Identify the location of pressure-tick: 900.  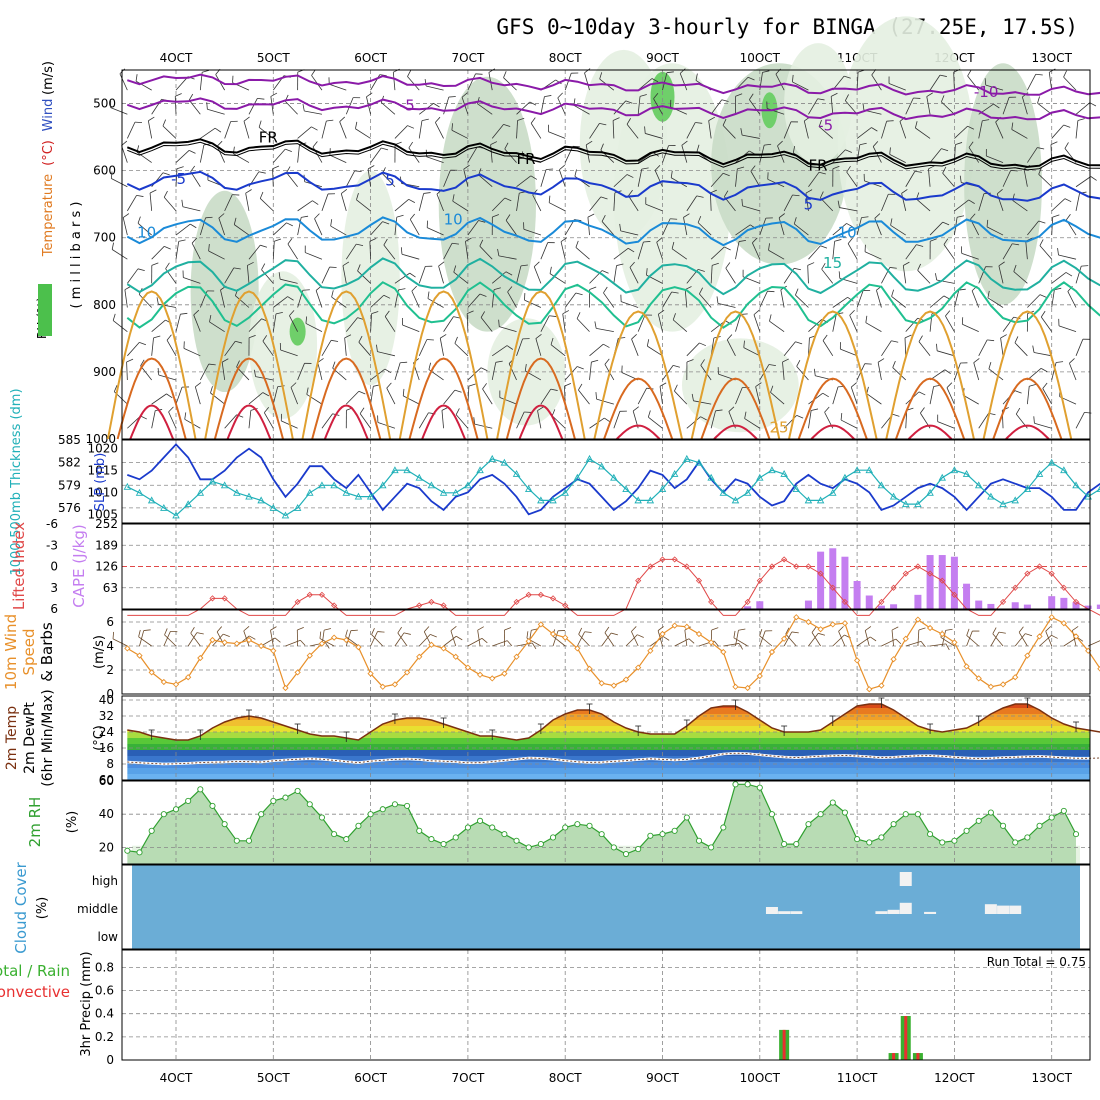
(104, 372).